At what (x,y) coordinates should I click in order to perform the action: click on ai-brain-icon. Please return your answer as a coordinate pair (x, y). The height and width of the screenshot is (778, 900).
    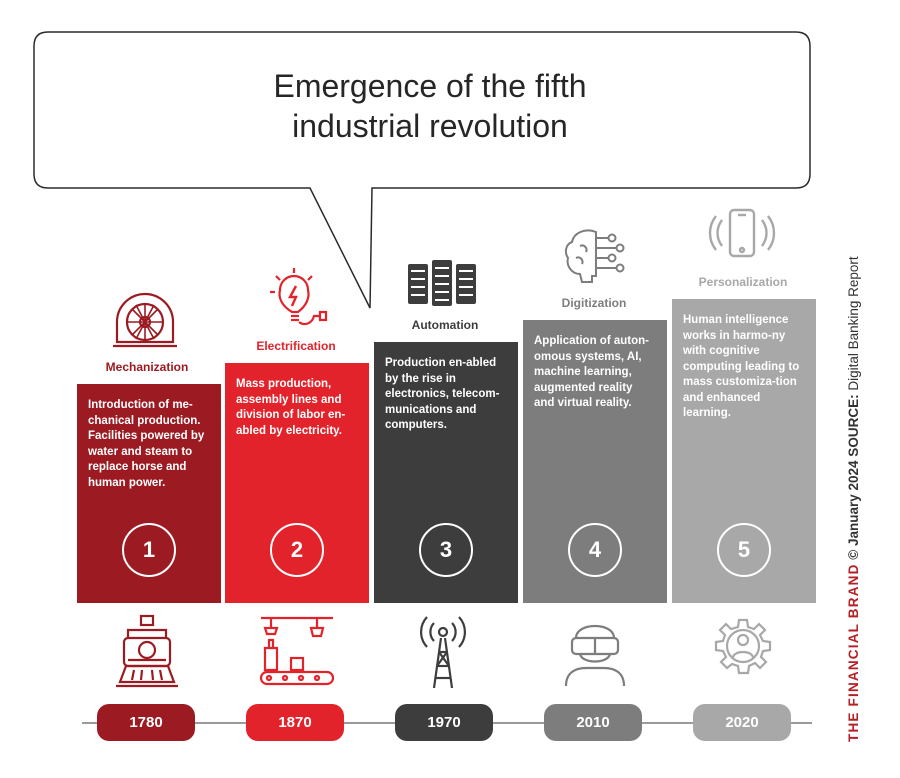
    Looking at the image, I should click on (594, 256).